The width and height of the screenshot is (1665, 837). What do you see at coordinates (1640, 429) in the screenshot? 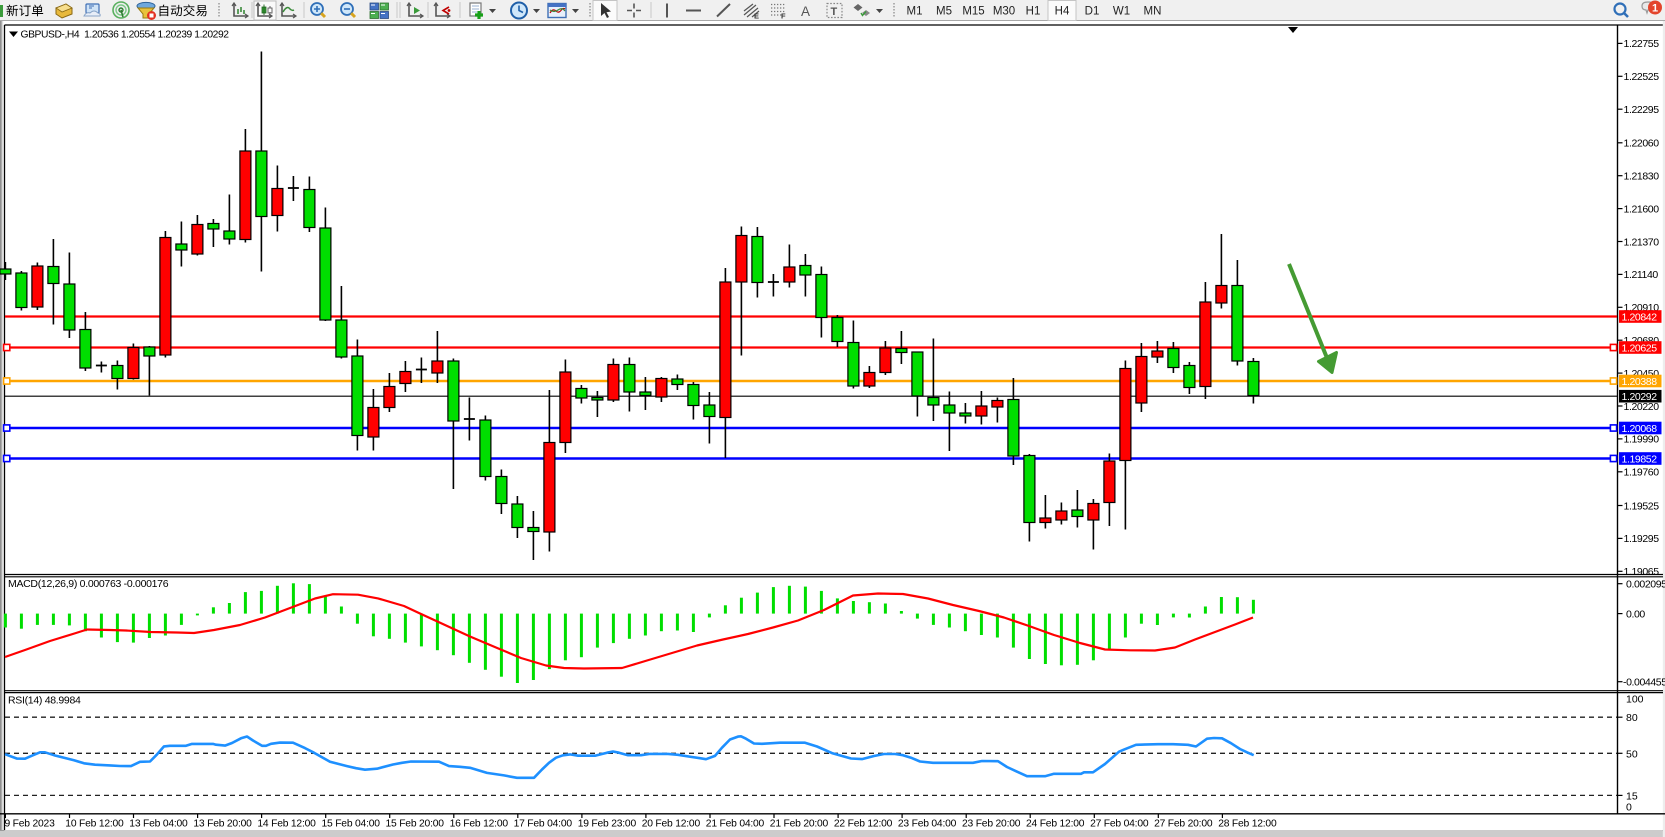
I see `svg-text: 1.20068` at bounding box center [1640, 429].